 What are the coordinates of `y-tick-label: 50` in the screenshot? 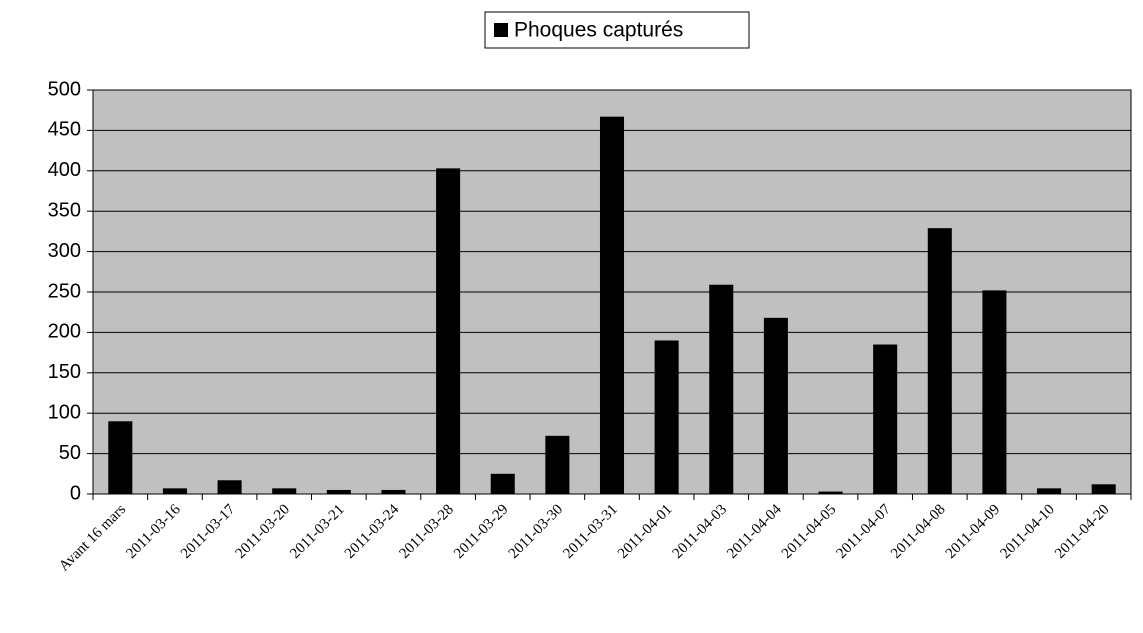 It's located at (70, 453).